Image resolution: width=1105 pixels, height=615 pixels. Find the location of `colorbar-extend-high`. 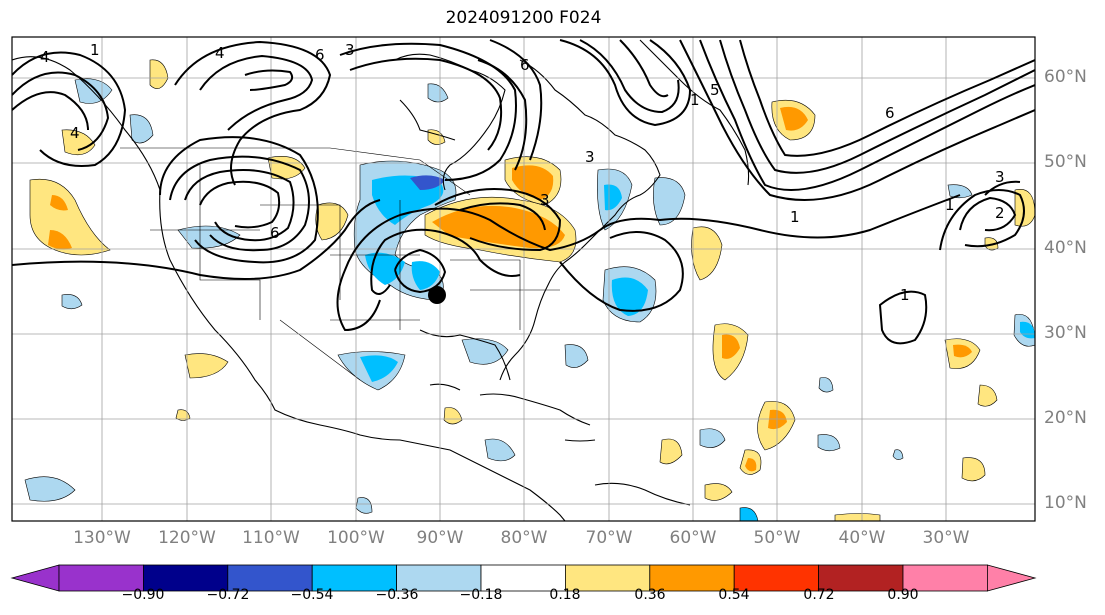

colorbar-extend-high is located at coordinates (1012, 578).